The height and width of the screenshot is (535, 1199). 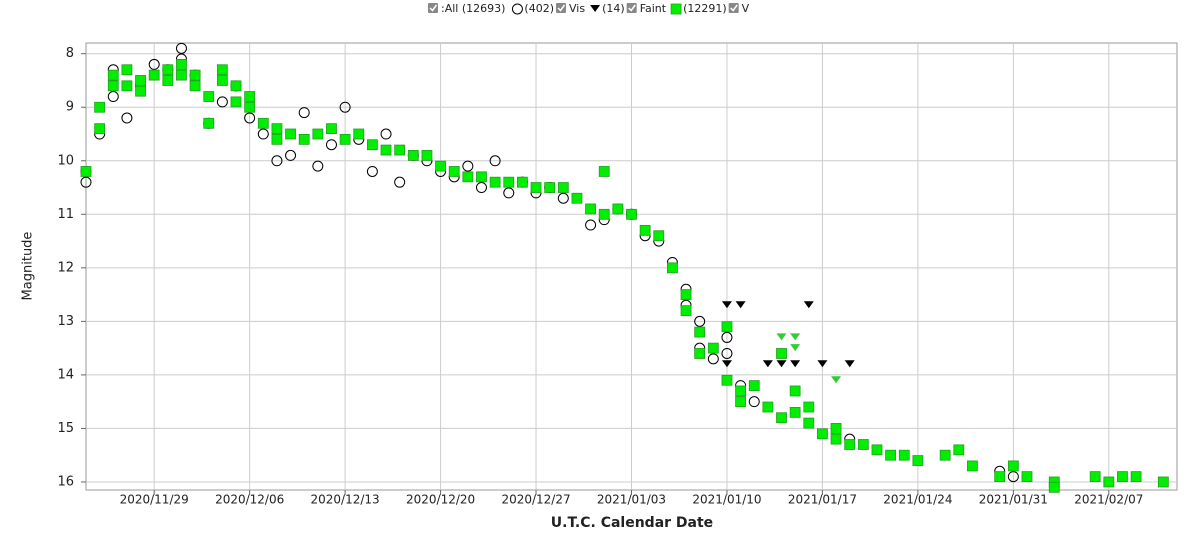 What do you see at coordinates (726, 500) in the screenshot?
I see `x-tick-label: 2021/01/10` at bounding box center [726, 500].